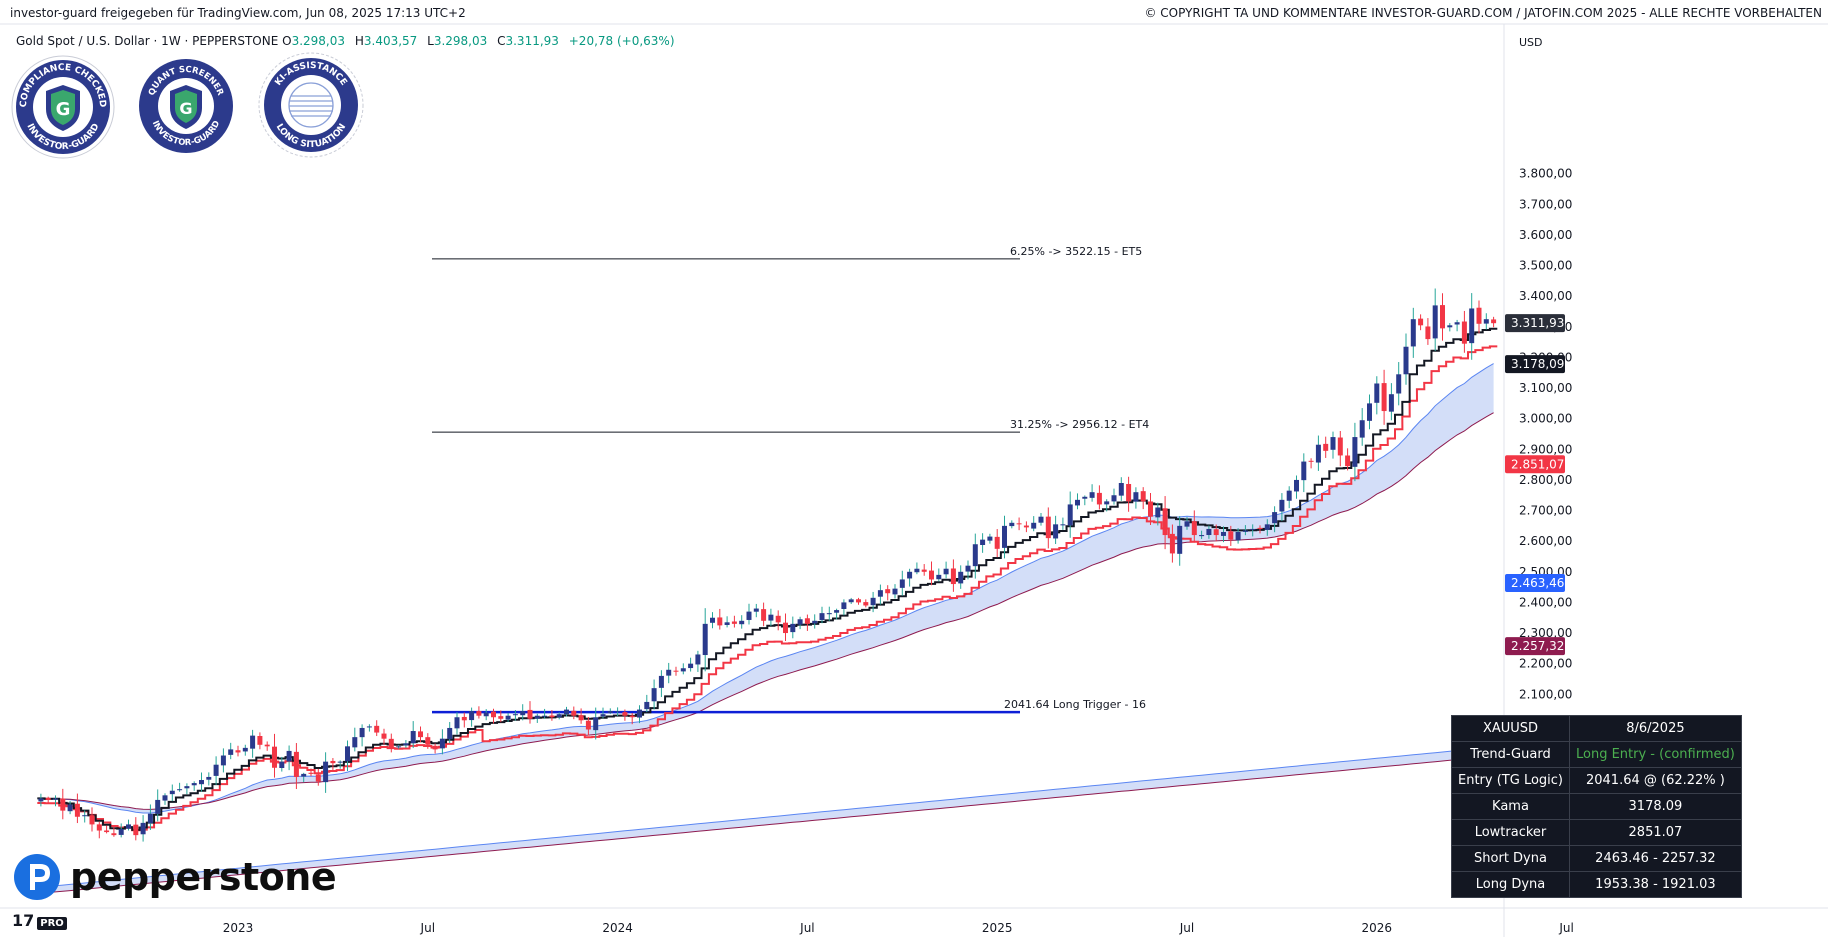  What do you see at coordinates (1545, 480) in the screenshot?
I see `y-tick-label: 2.800,00` at bounding box center [1545, 480].